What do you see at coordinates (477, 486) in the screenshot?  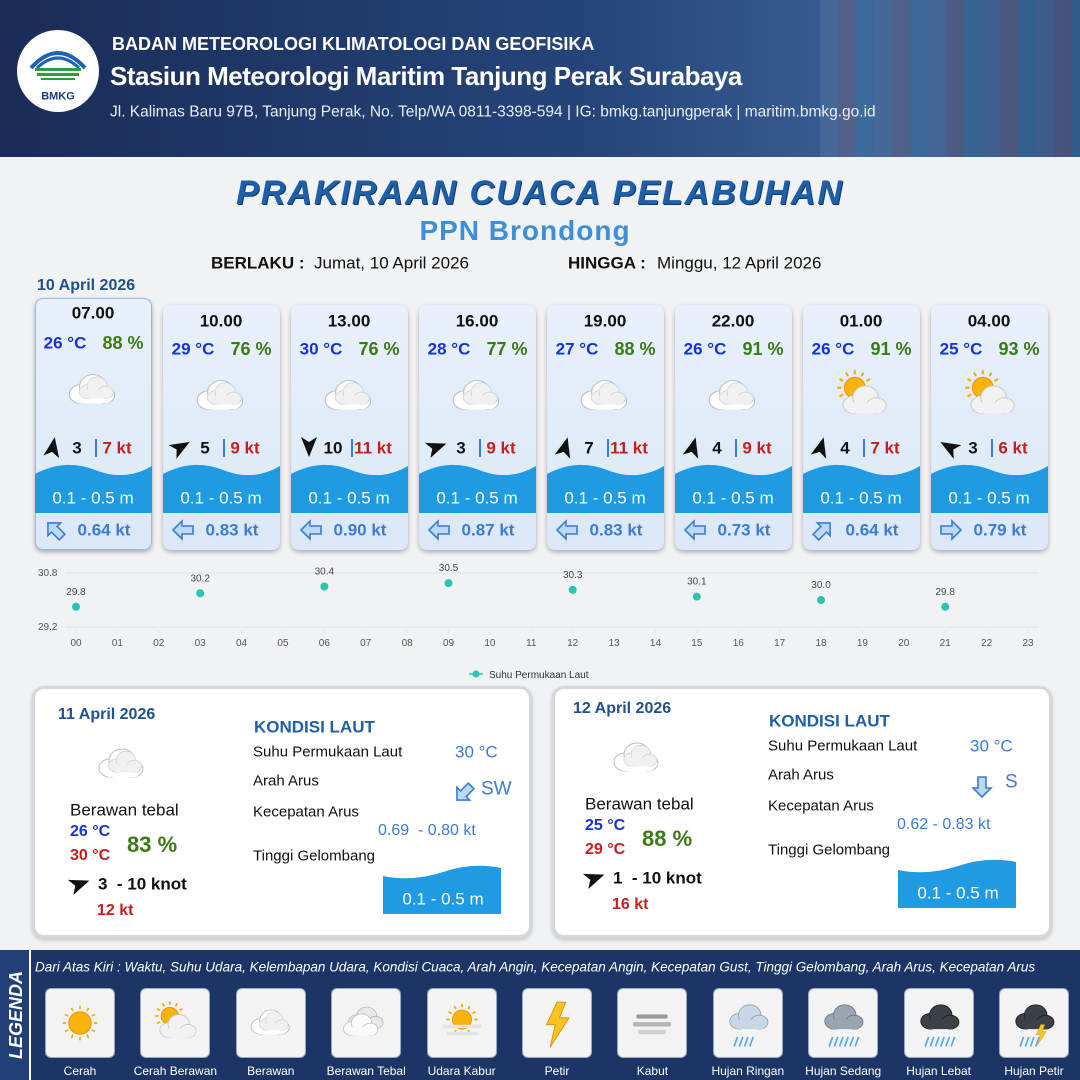 I see `wave-band` at bounding box center [477, 486].